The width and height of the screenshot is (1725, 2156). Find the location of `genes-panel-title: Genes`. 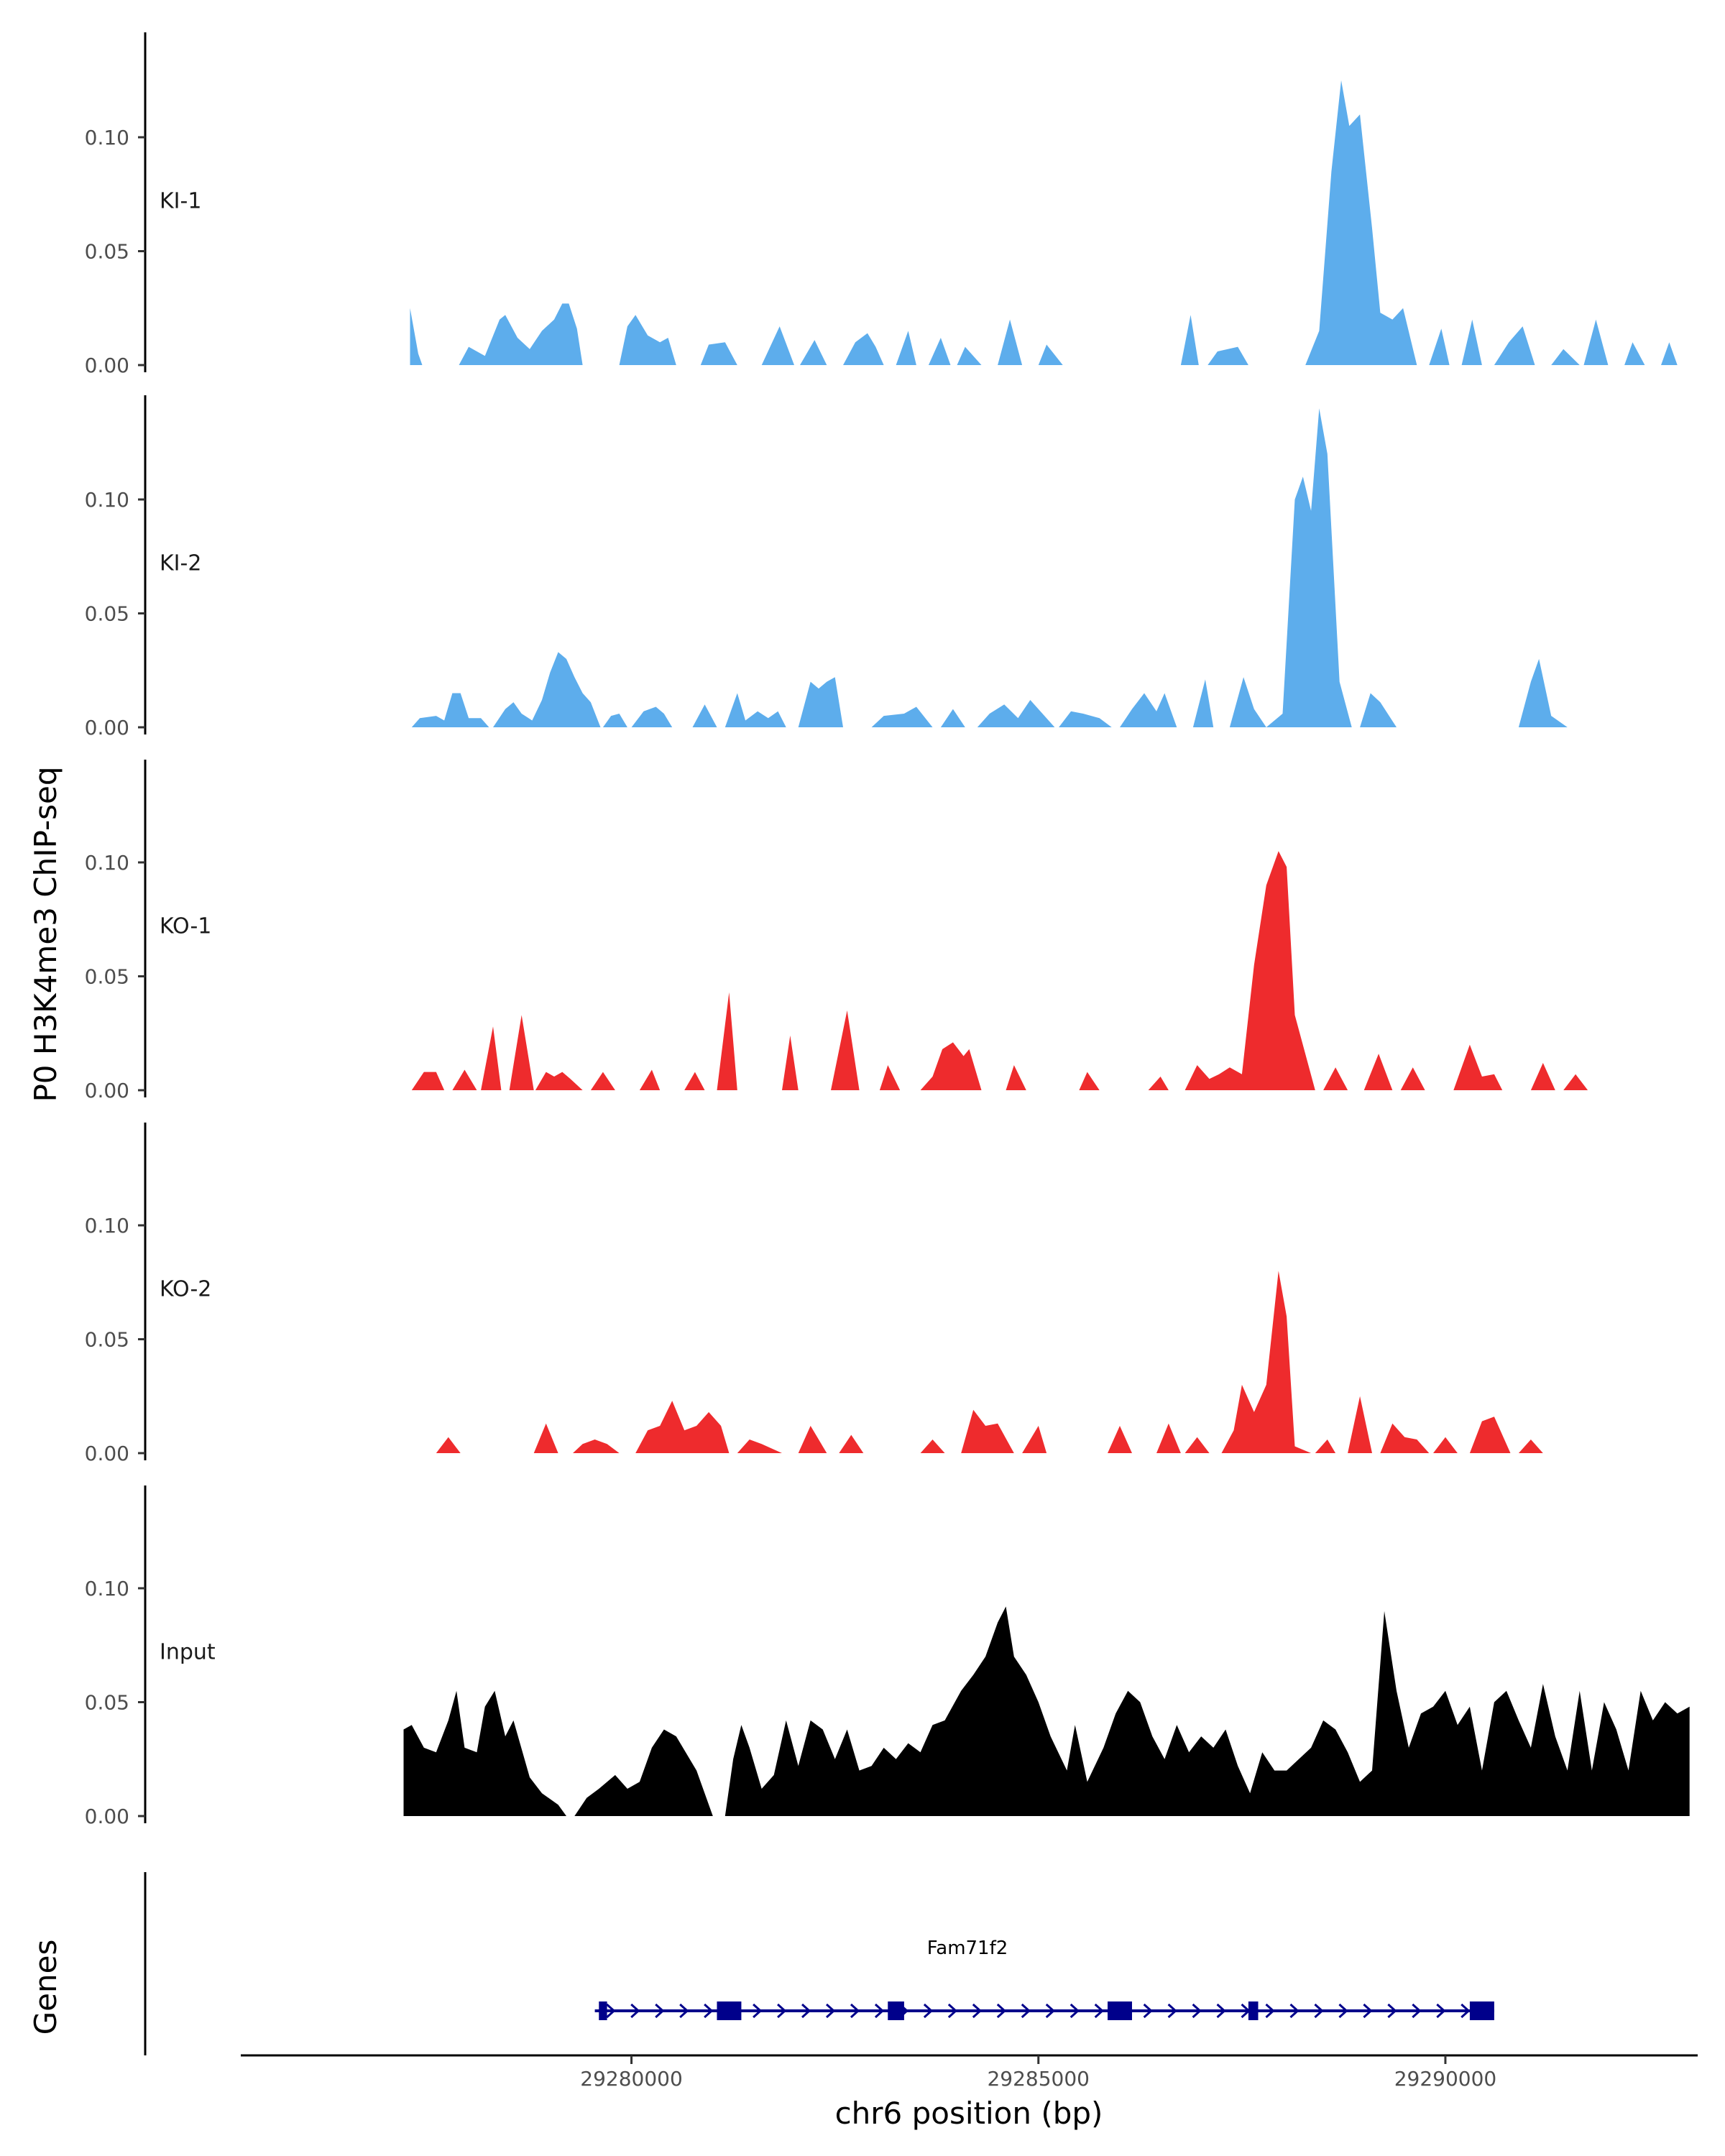

genes-panel-title: Genes is located at coordinates (45, 1987).